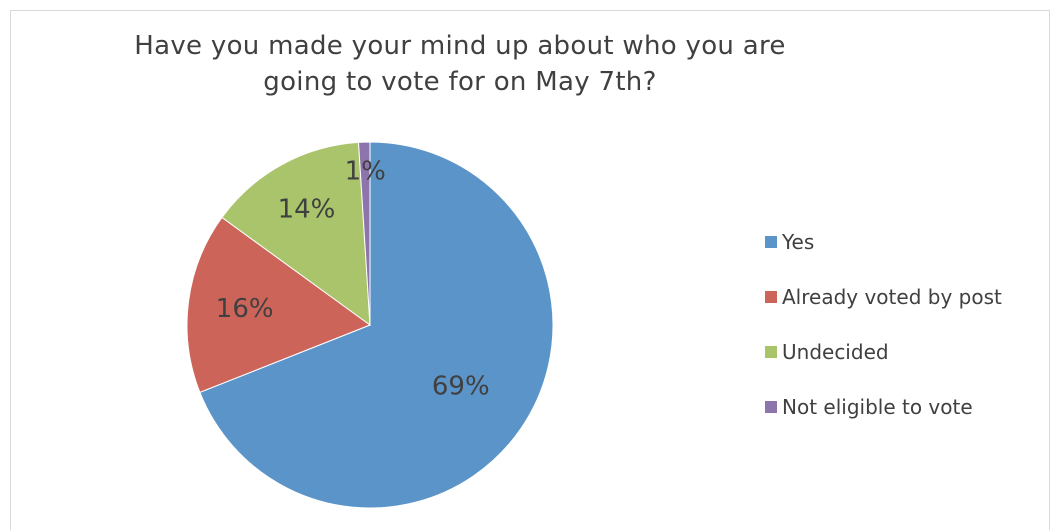 The width and height of the screenshot is (1060, 530). What do you see at coordinates (892, 297) in the screenshot?
I see `legend-label: Already voted by post` at bounding box center [892, 297].